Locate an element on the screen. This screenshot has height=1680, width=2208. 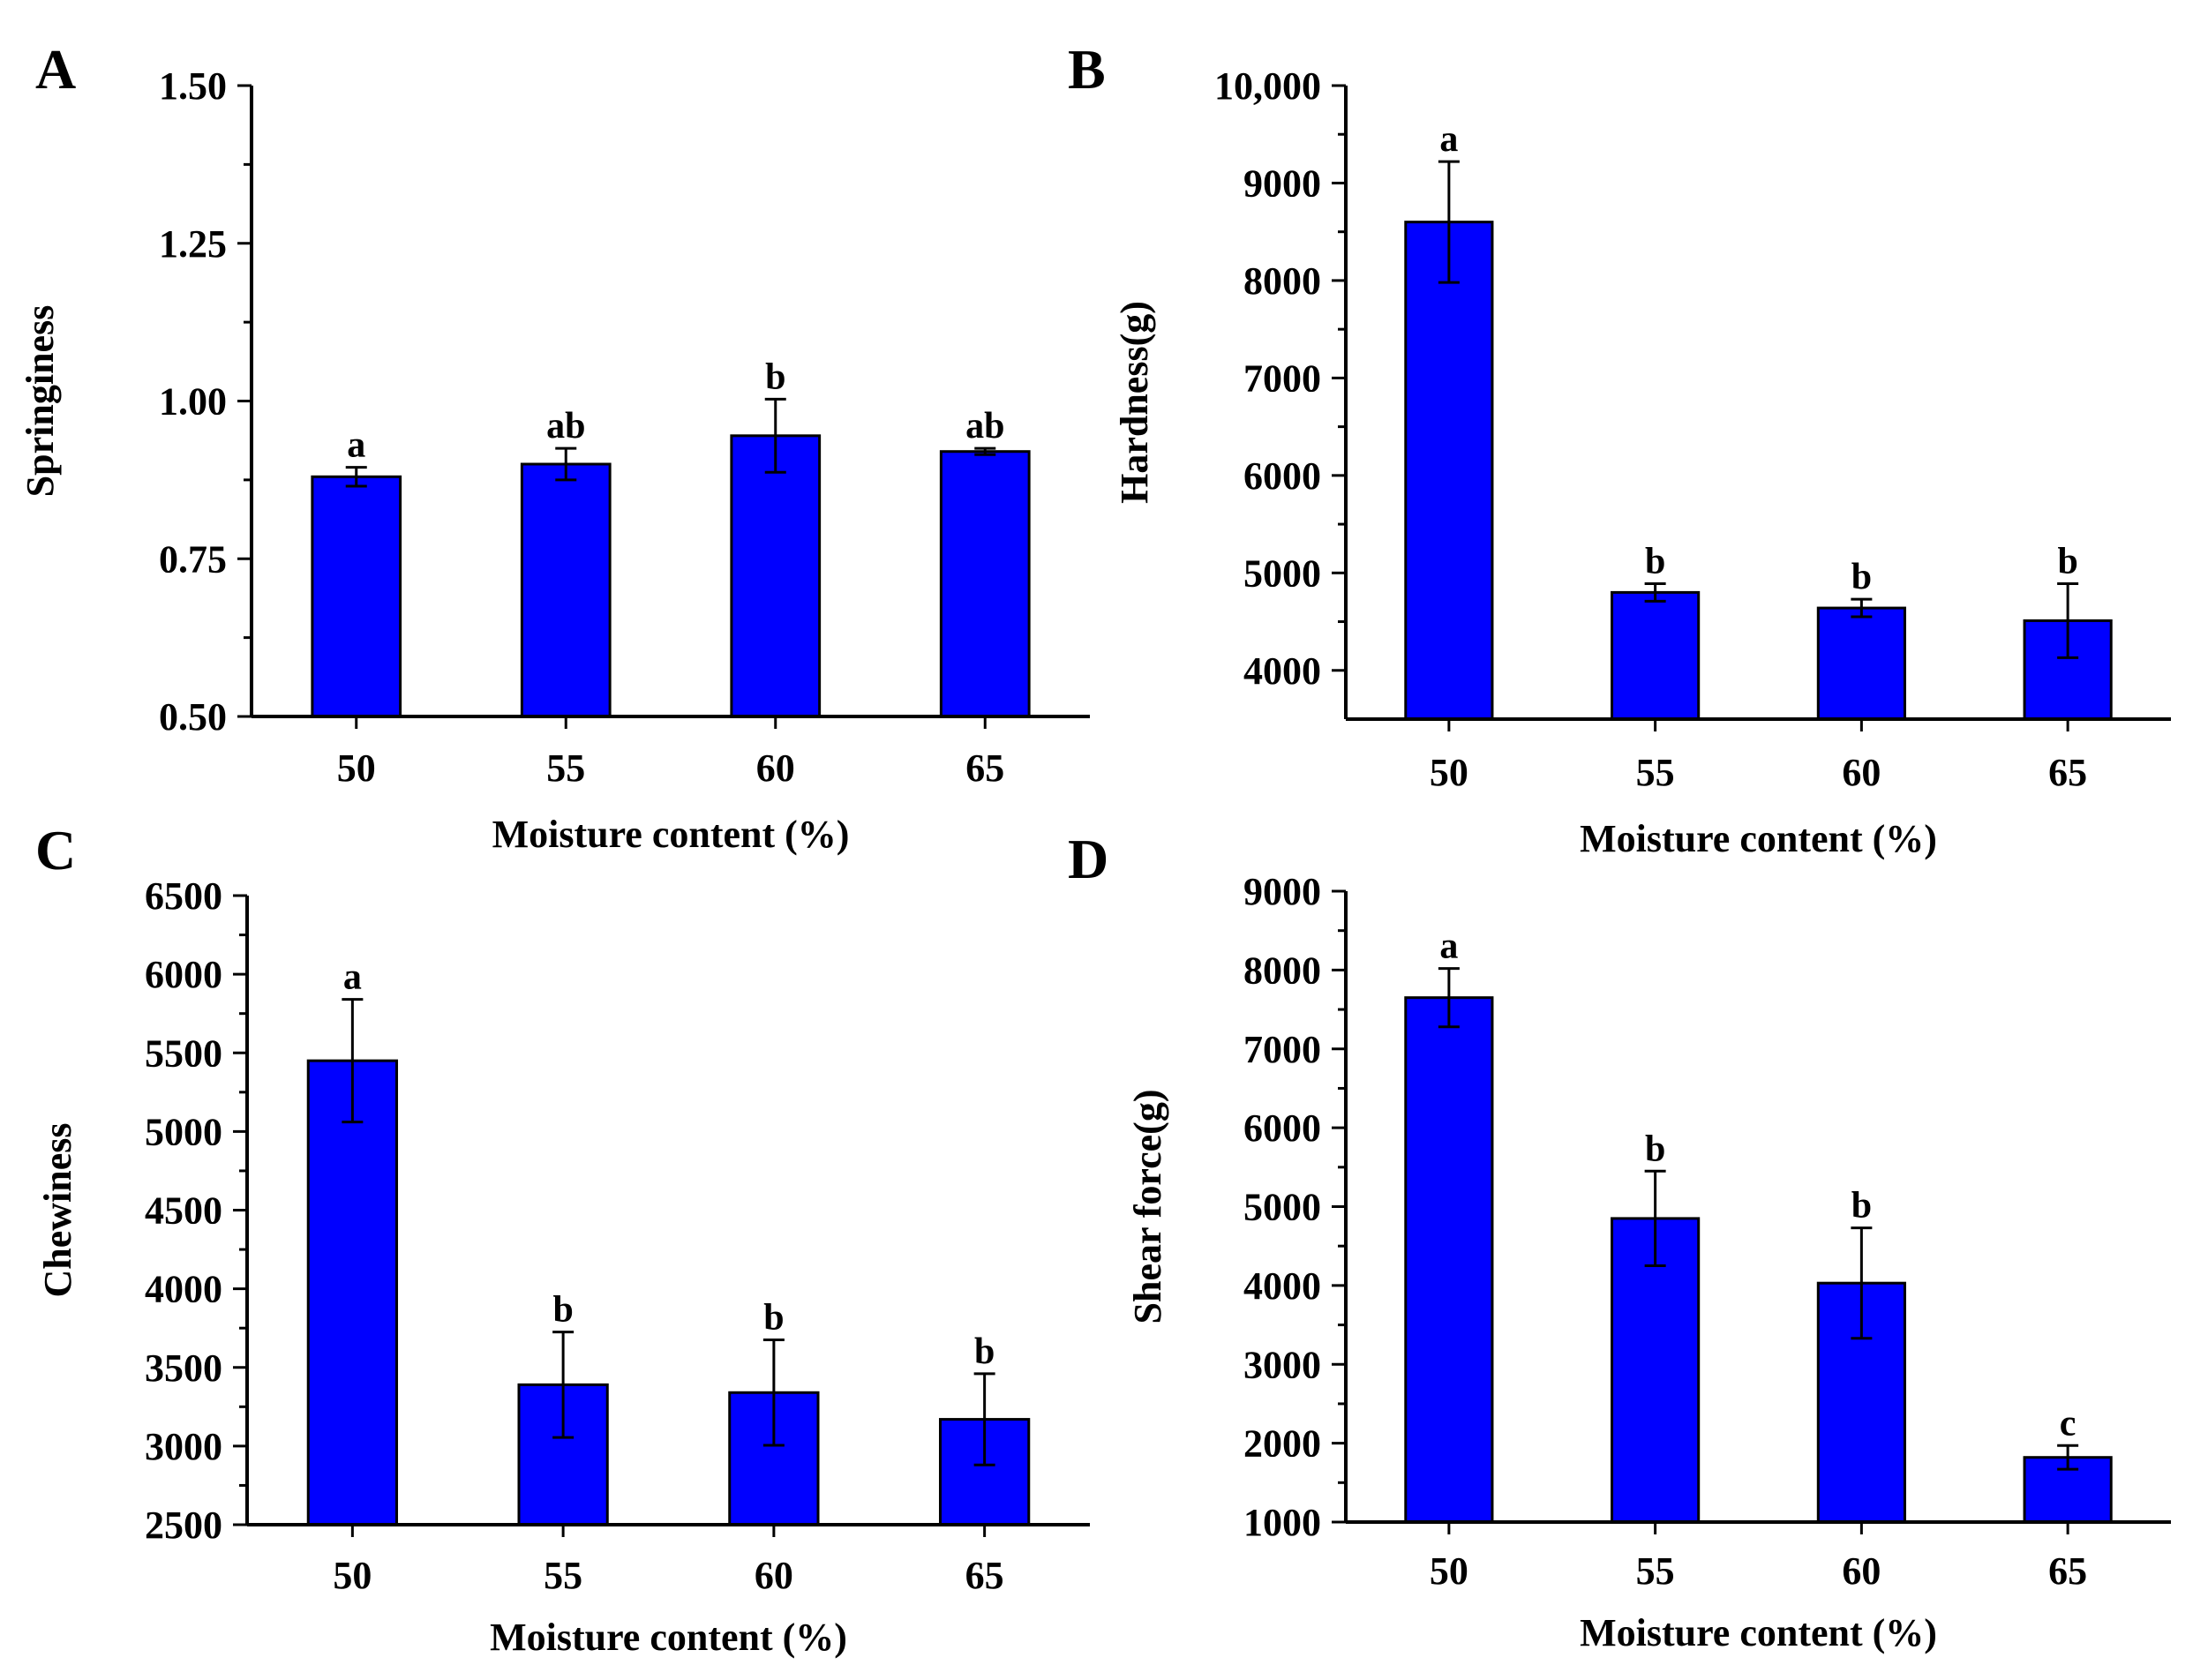
y-tick-label: 1.00 is located at coordinates (193, 402).